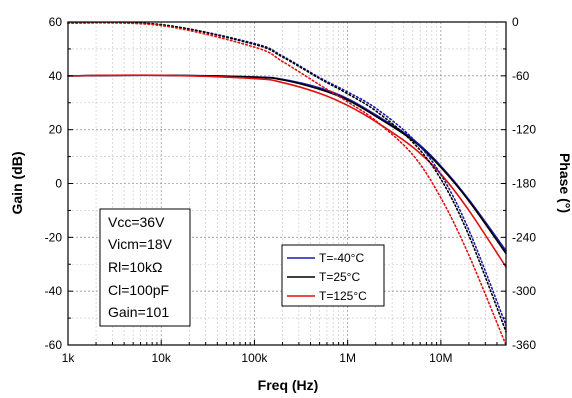 This screenshot has width=572, height=398. I want to click on legend-label-m40: T=-40°C, so click(341, 258).